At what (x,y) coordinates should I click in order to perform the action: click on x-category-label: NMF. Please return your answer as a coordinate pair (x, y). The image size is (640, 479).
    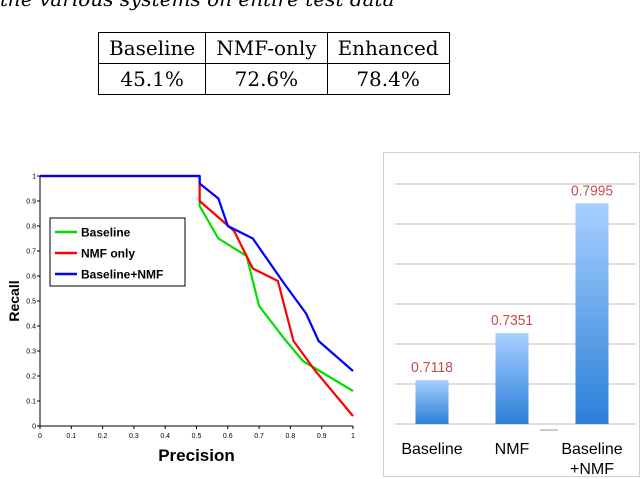
    Looking at the image, I should click on (512, 449).